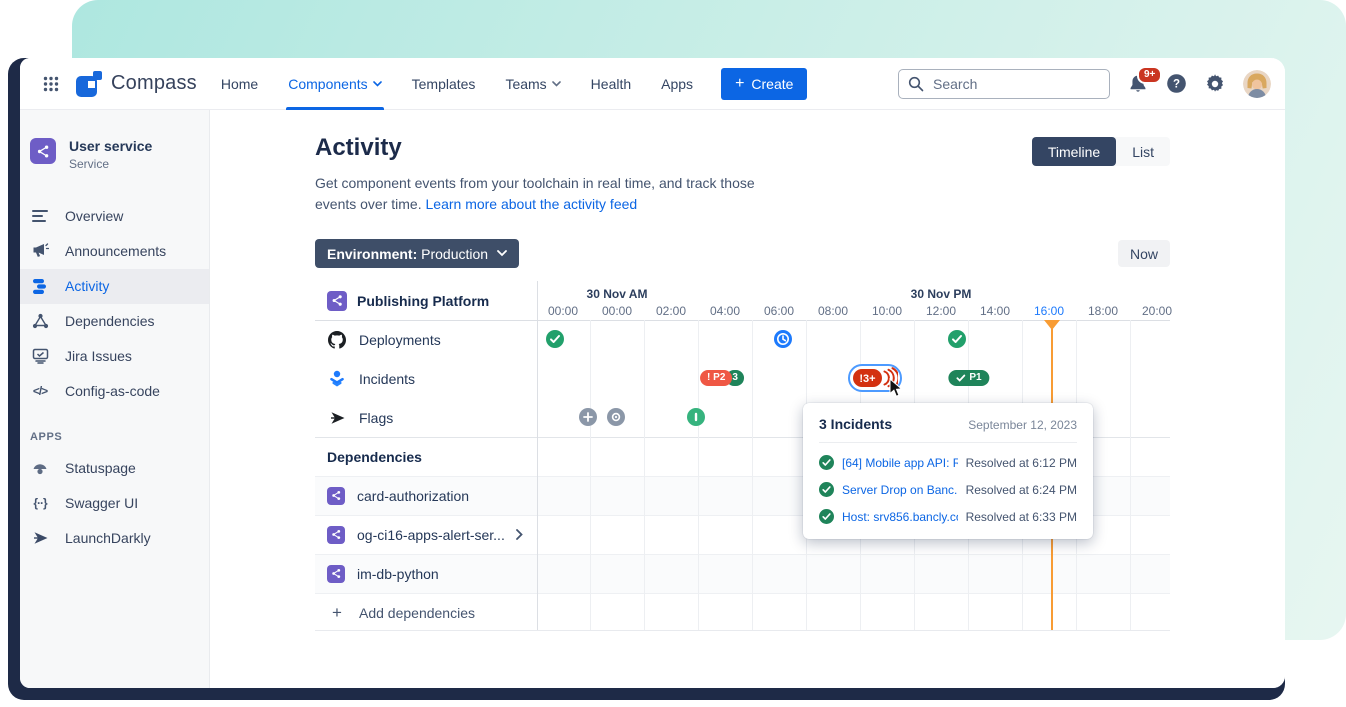  Describe the element at coordinates (867, 379) in the screenshot. I see `svg-text: !3+` at that location.